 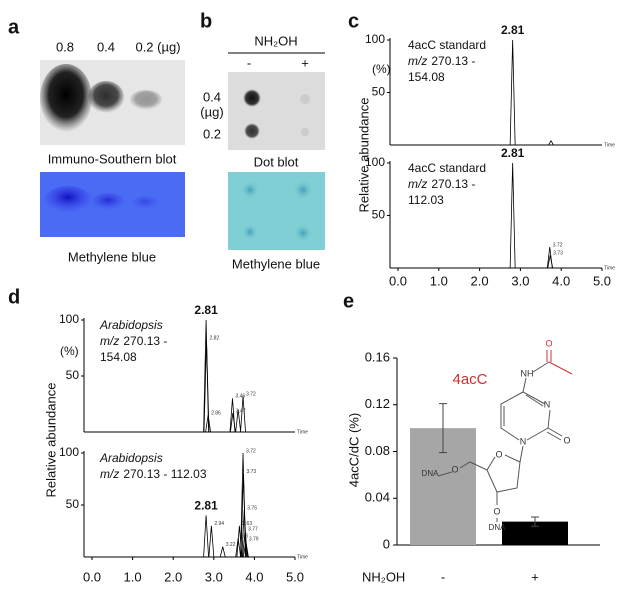 What do you see at coordinates (386, 543) in the screenshot?
I see `y-tick-label: 0` at bounding box center [386, 543].